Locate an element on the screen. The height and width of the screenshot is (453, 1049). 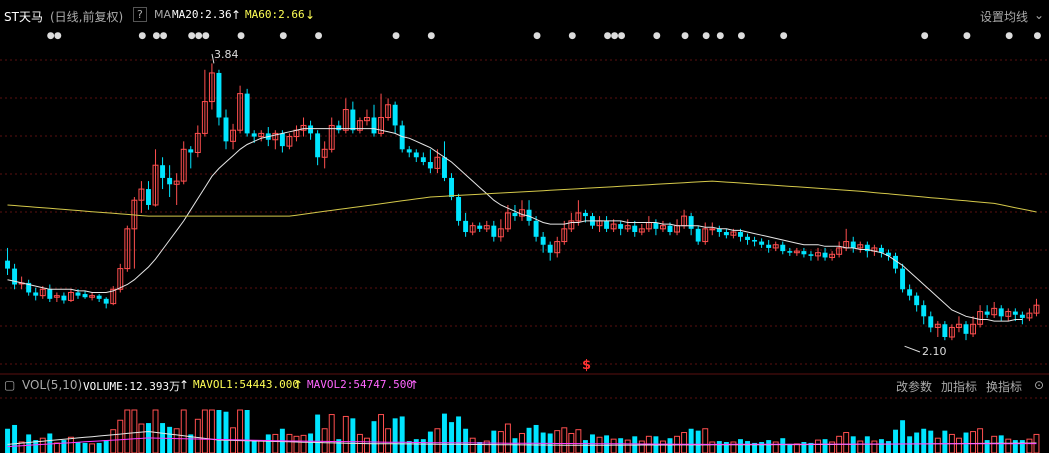
help-icon: ? is located at coordinates (140, 14).